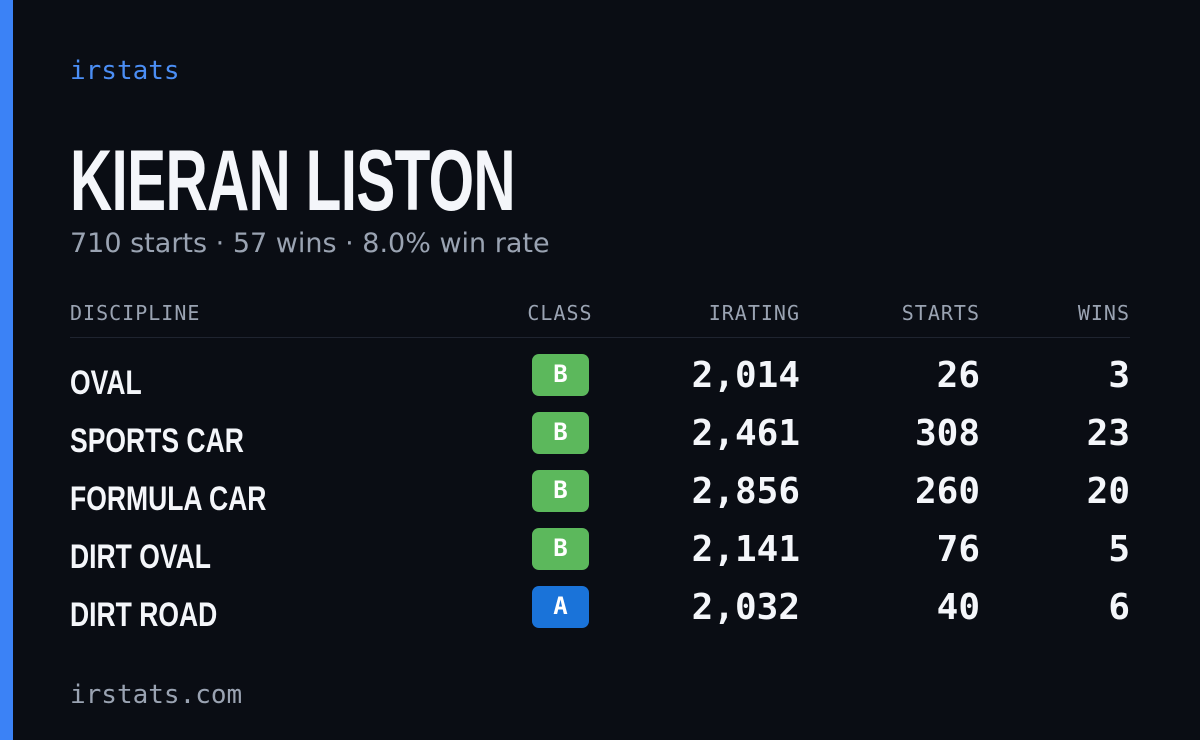  Describe the element at coordinates (156, 695) in the screenshot. I see `footer: irstats.com` at that location.